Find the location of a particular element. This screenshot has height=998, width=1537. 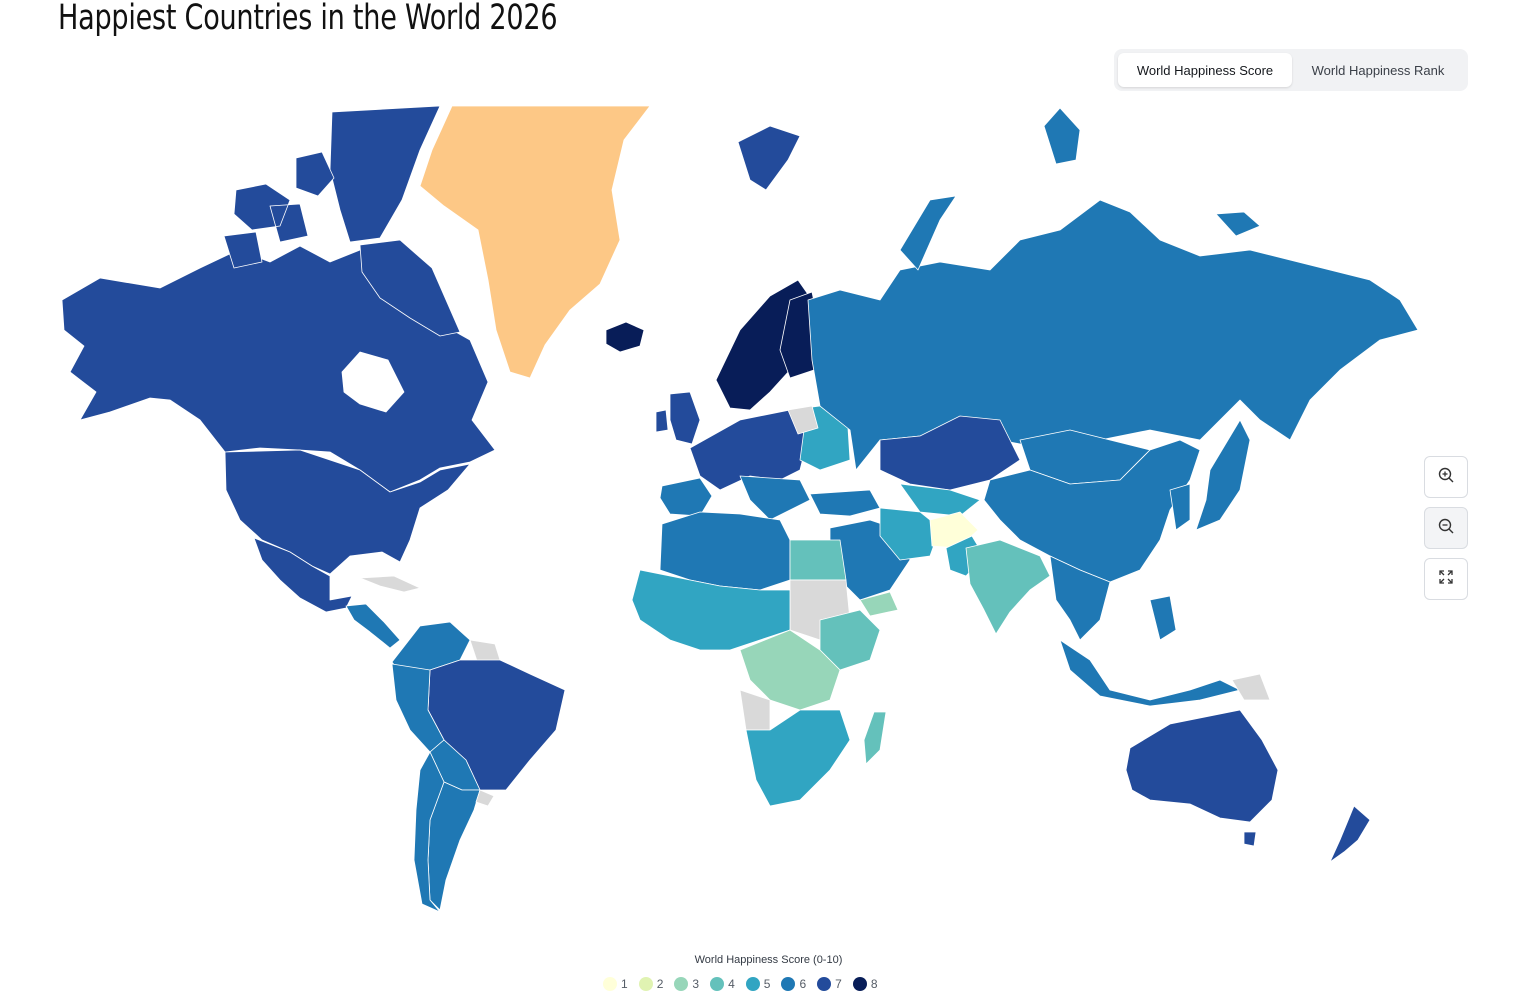

region-kazakhstan is located at coordinates (950, 453).